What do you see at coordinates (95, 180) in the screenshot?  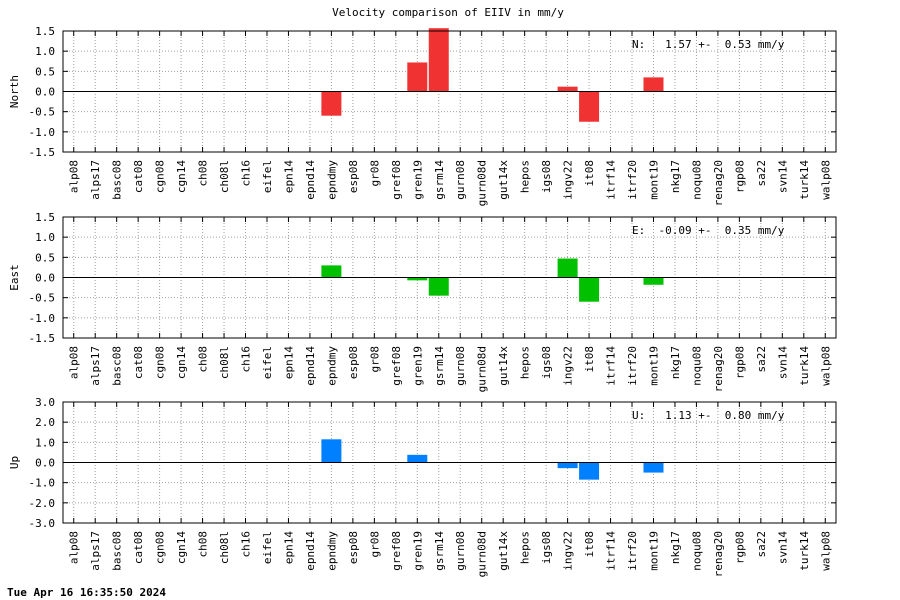 I see `x-tick-label: alps17` at bounding box center [95, 180].